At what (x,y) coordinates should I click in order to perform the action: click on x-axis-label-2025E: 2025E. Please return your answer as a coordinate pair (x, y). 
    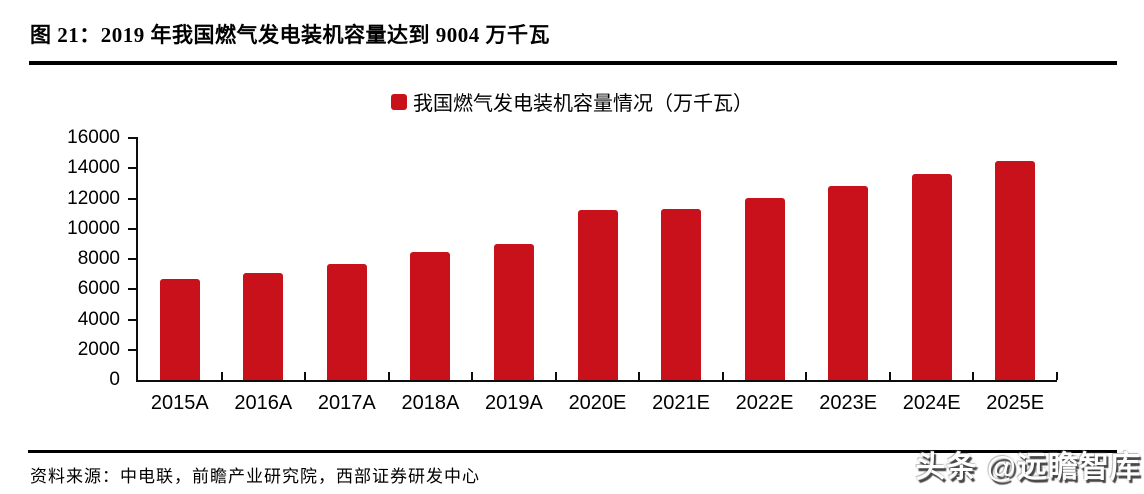
    Looking at the image, I should click on (1015, 403).